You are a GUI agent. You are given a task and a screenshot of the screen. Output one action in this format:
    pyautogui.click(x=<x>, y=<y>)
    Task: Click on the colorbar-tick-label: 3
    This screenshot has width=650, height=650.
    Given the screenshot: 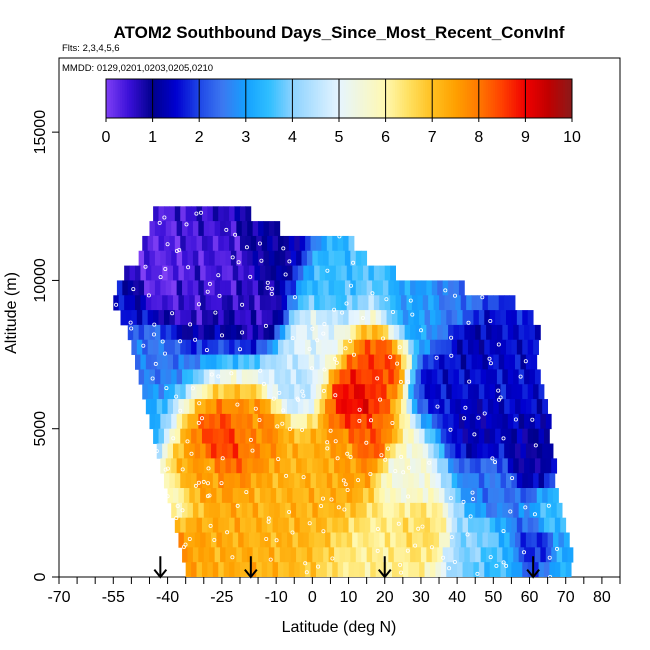 What is the action you would take?
    pyautogui.click(x=245, y=137)
    